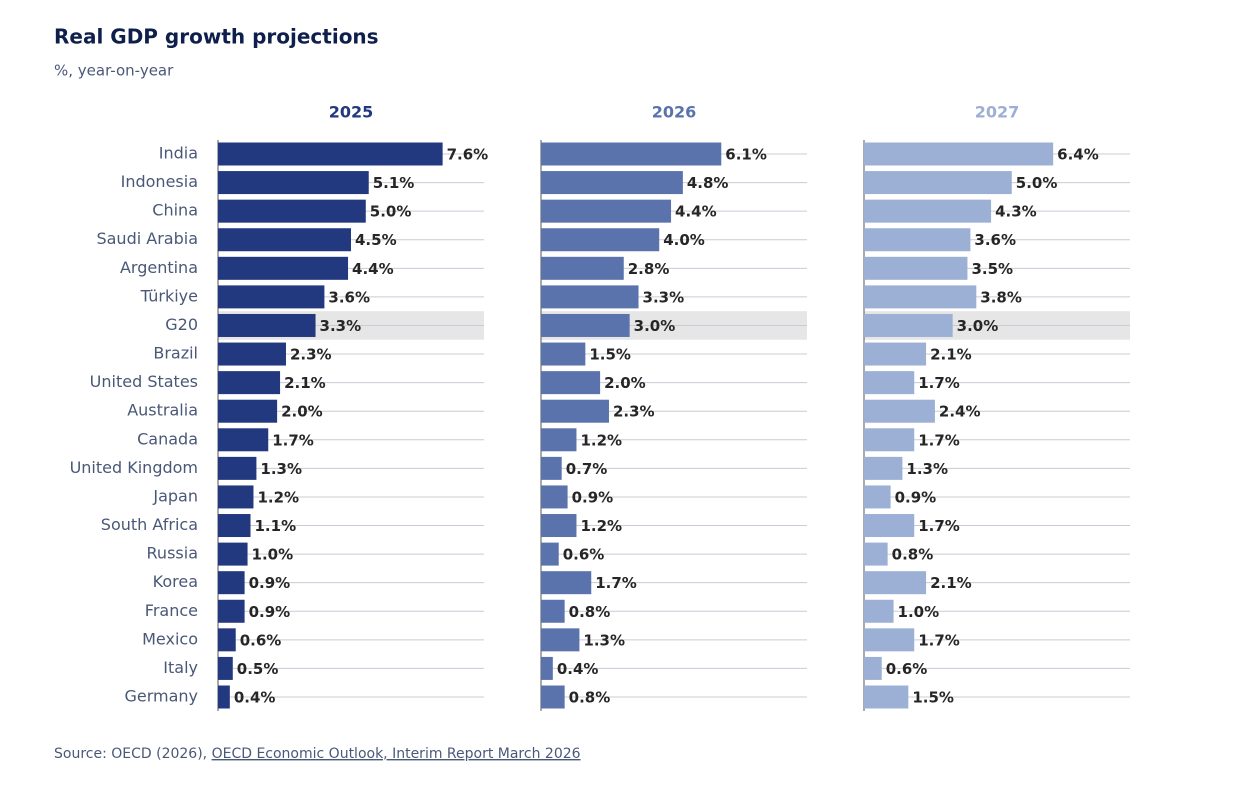 The image size is (1251, 786). I want to click on chart-title: Real GDP growth projections, so click(216, 37).